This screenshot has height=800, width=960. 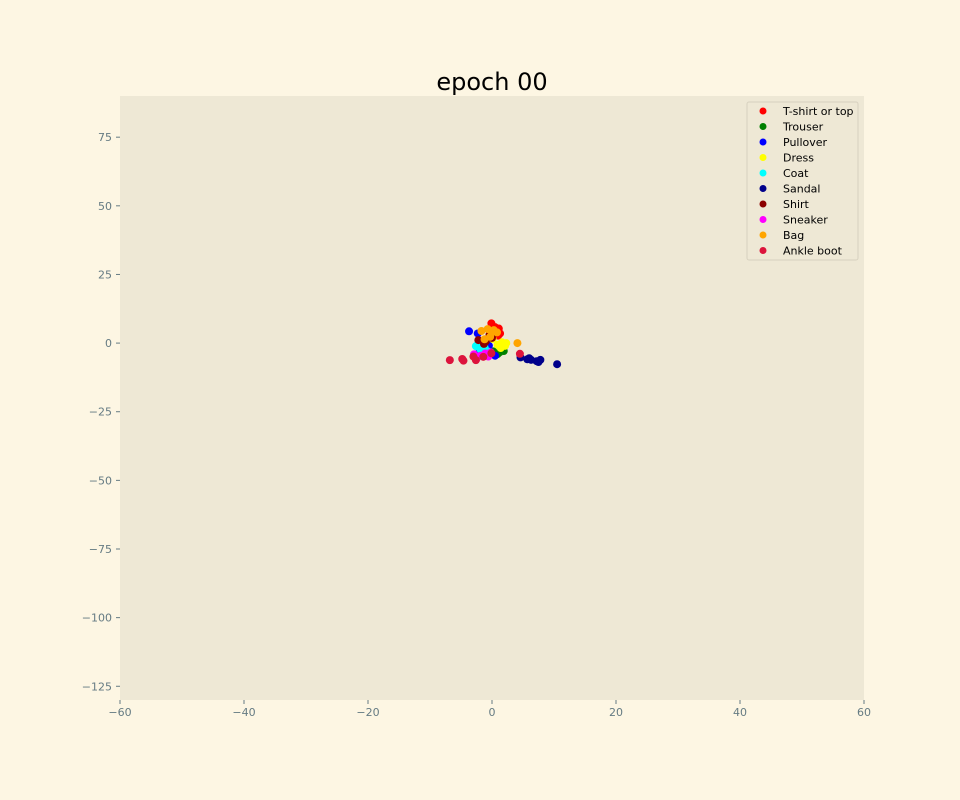 I want to click on data-points, so click(x=503, y=344).